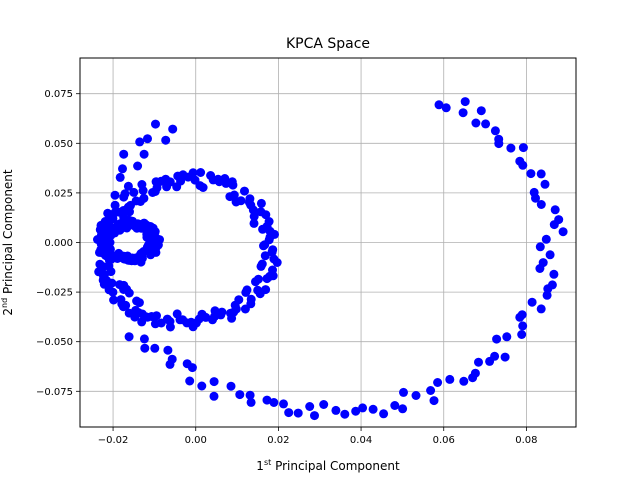  What do you see at coordinates (58, 94) in the screenshot?
I see `y-tick-label: 0.075` at bounding box center [58, 94].